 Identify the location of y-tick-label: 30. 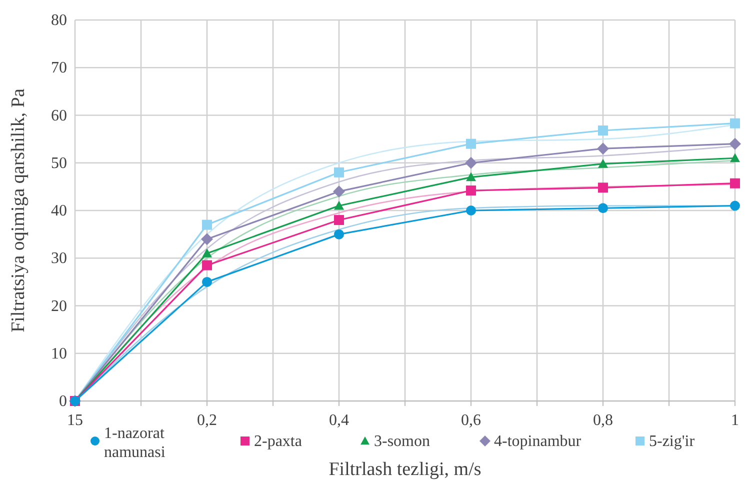
(59, 259).